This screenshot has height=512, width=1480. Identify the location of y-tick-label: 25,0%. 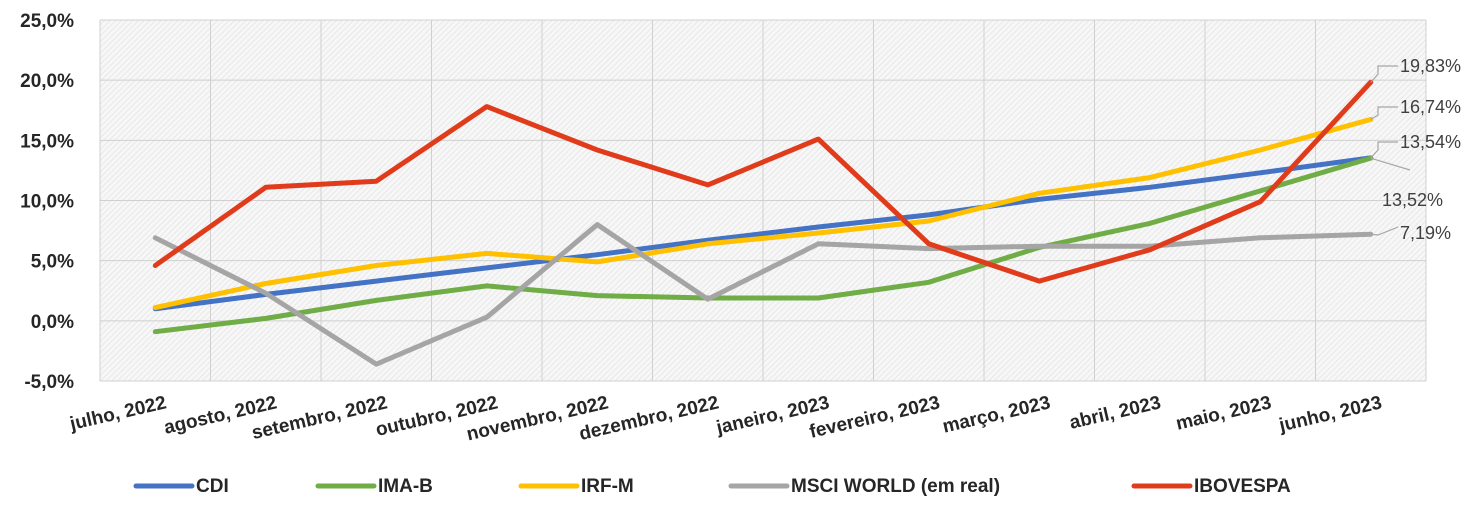
(47, 21).